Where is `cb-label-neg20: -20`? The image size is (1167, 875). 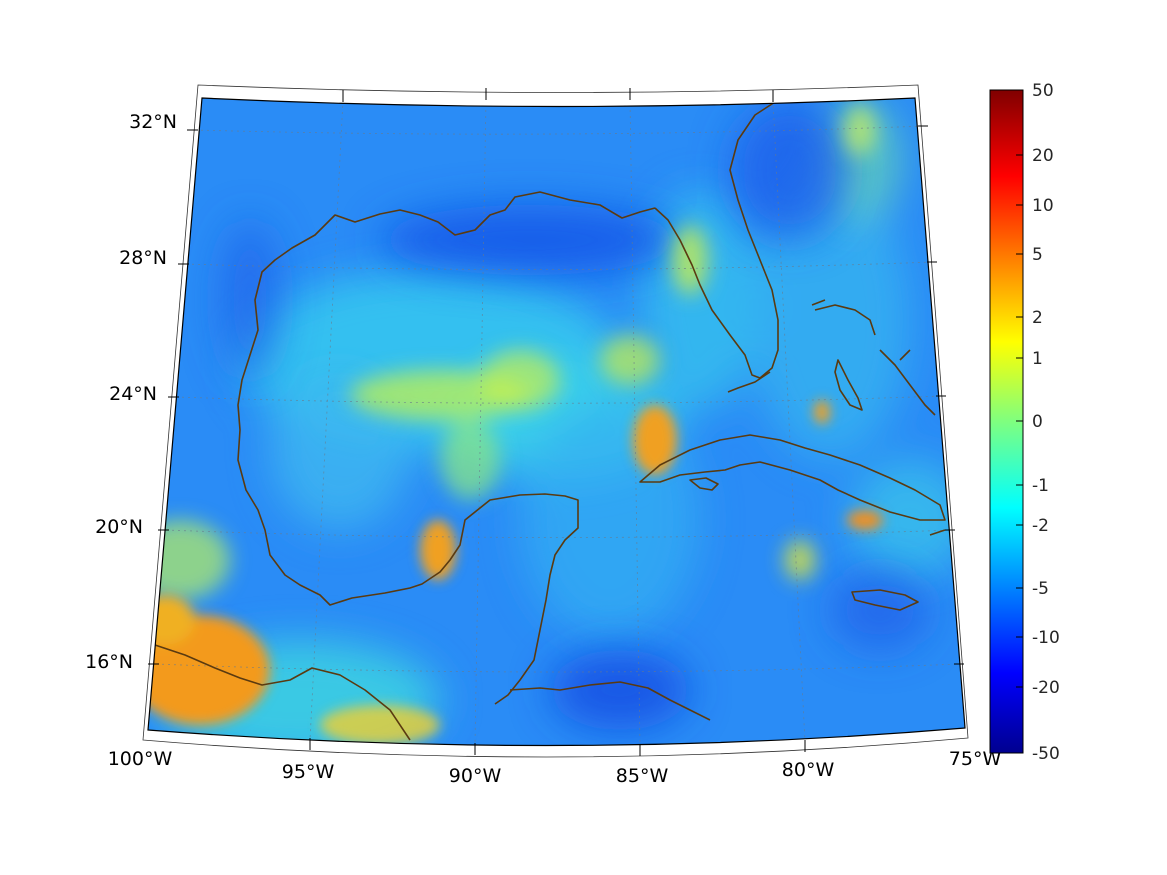
cb-label-neg20: -20 is located at coordinates (1046, 688).